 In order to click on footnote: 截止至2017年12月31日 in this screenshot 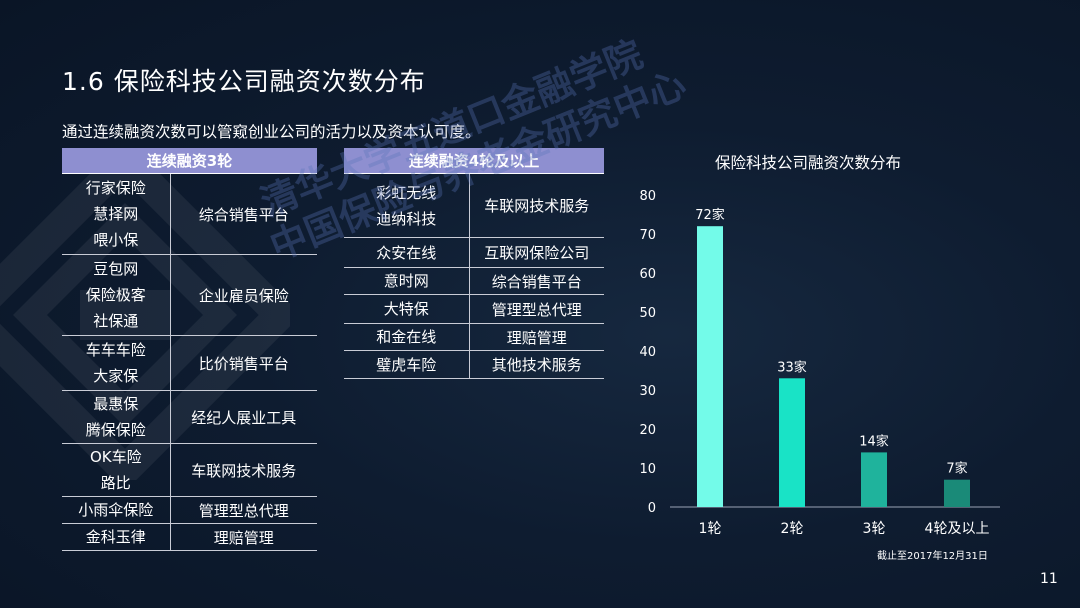, I will do `click(932, 556)`.